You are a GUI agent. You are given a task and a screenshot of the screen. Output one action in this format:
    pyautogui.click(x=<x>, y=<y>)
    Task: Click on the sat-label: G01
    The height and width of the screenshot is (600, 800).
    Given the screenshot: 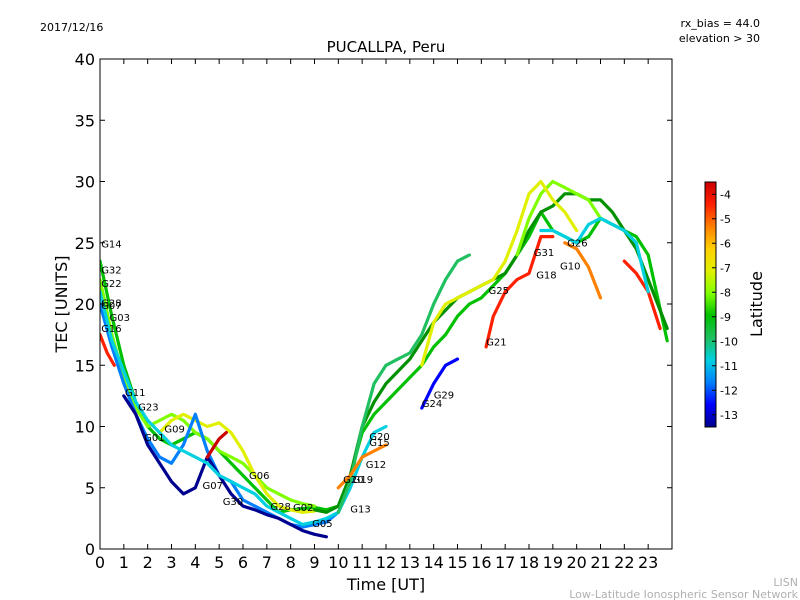 What is the action you would take?
    pyautogui.click(x=154, y=438)
    